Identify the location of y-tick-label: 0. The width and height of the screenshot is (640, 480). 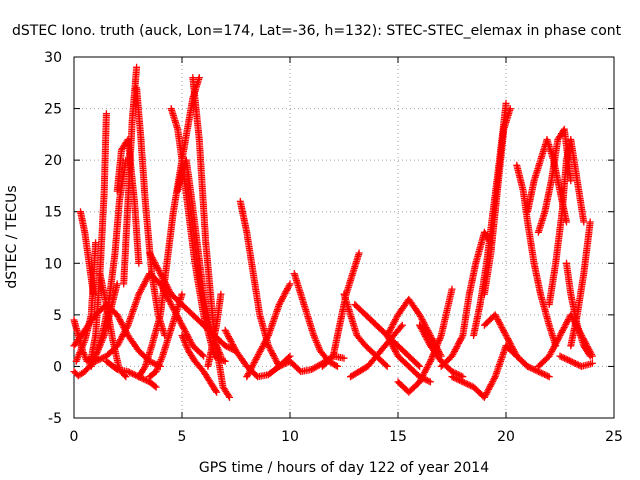
(57, 367).